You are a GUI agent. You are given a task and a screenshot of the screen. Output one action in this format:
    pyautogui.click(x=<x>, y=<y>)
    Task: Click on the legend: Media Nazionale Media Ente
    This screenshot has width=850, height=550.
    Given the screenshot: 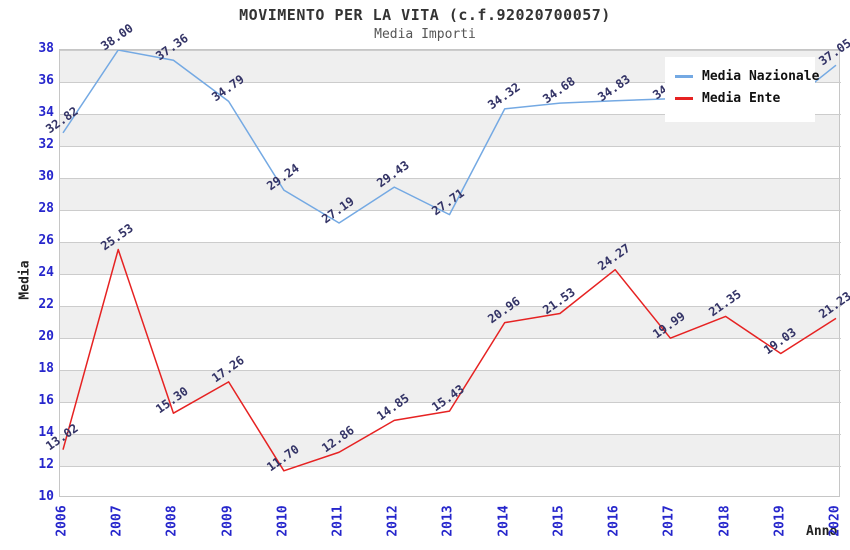 What is the action you would take?
    pyautogui.click(x=742, y=89)
    